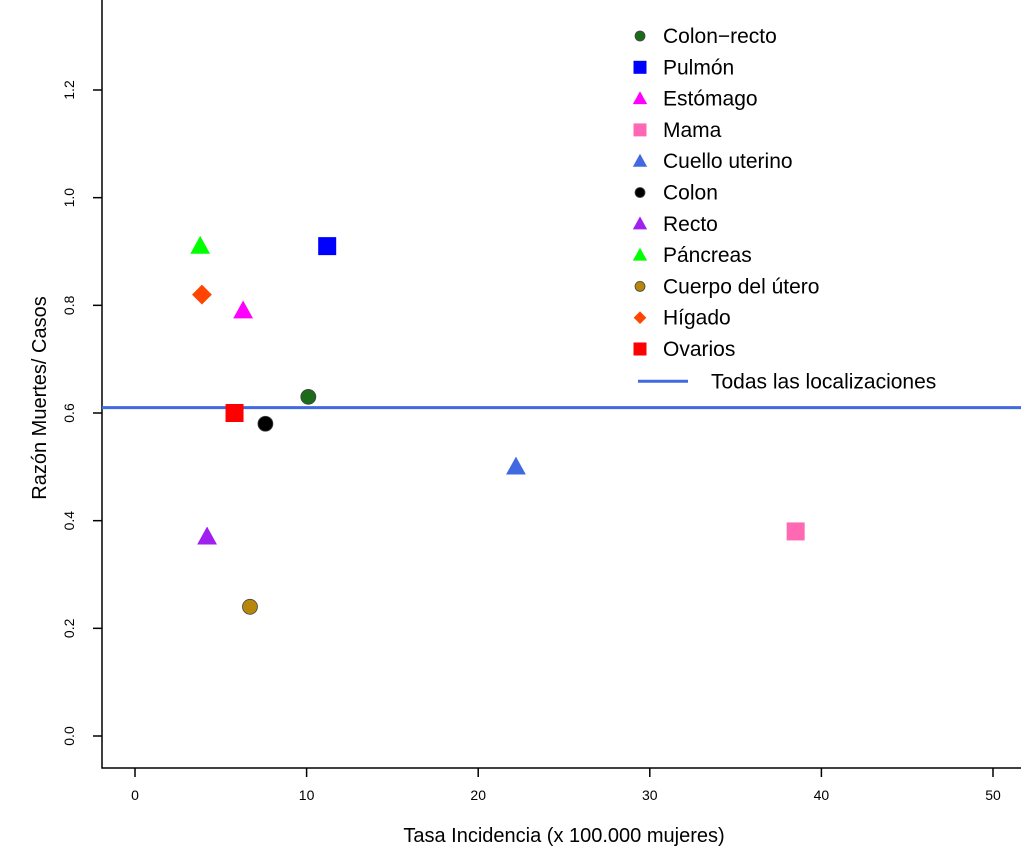  What do you see at coordinates (563, 836) in the screenshot?
I see `x-axis-title: Tasa Incidencia (x 100.000 mujeres)` at bounding box center [563, 836].